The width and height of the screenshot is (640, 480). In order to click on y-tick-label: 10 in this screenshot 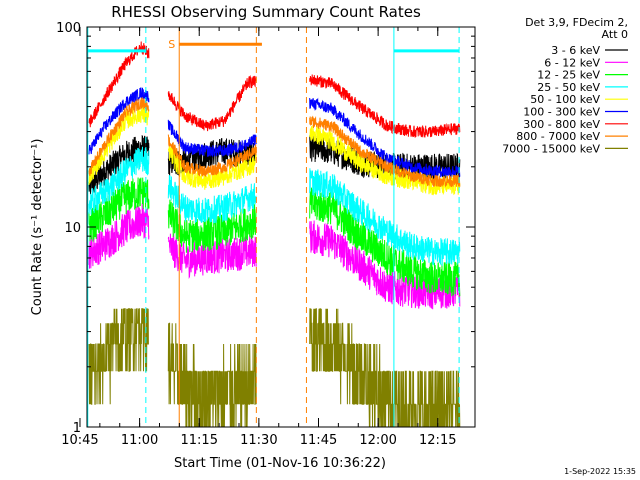, I will do `click(72, 228)`.